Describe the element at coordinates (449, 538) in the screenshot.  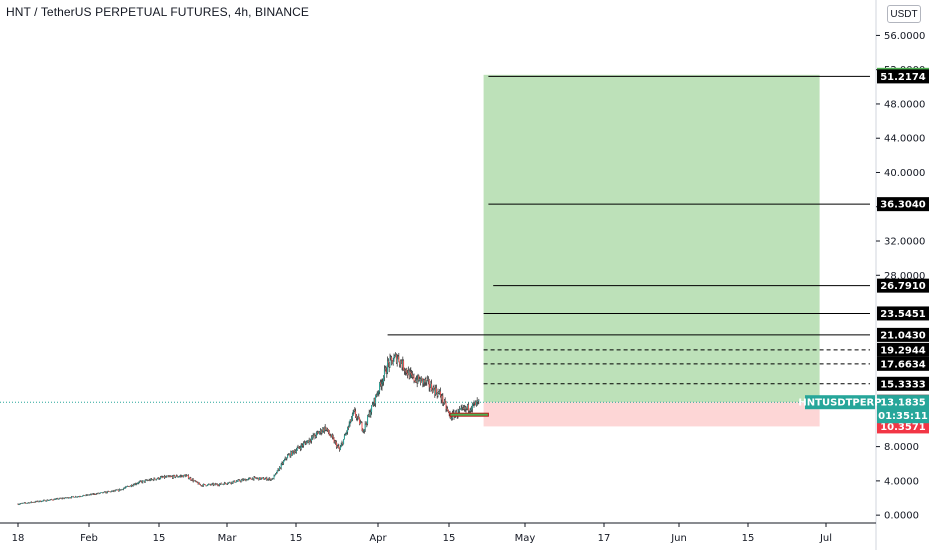
I see `x-tick-label: 15` at that location.